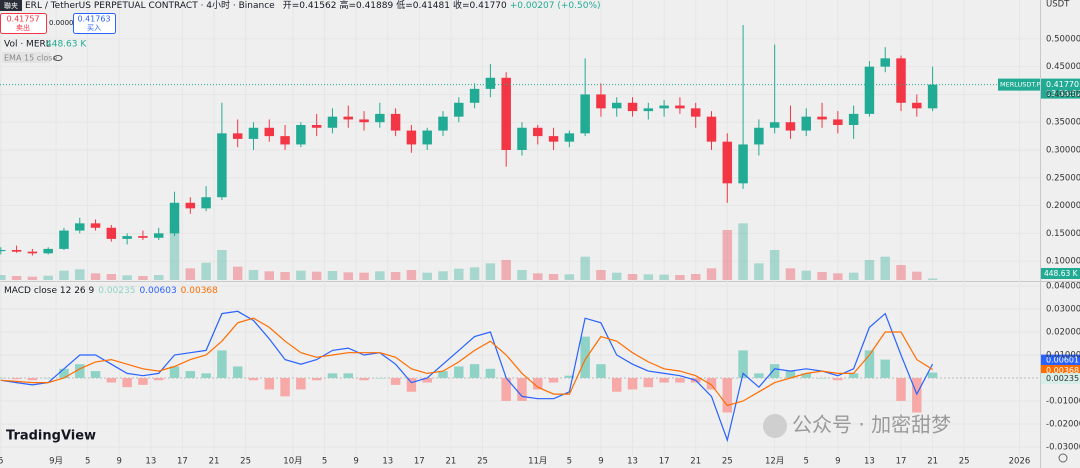 The height and width of the screenshot is (468, 1080). I want to click on x-tick-label: 25, so click(727, 462).